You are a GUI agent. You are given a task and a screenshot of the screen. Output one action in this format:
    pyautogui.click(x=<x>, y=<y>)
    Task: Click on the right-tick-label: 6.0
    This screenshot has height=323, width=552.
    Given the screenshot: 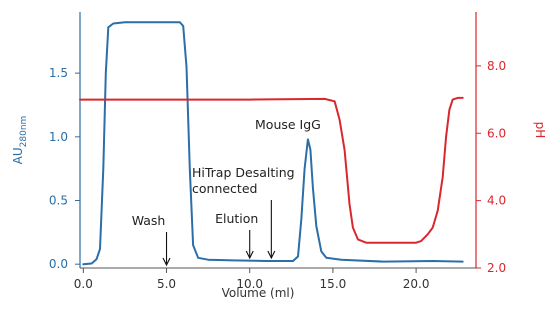 What is the action you would take?
    pyautogui.click(x=496, y=133)
    